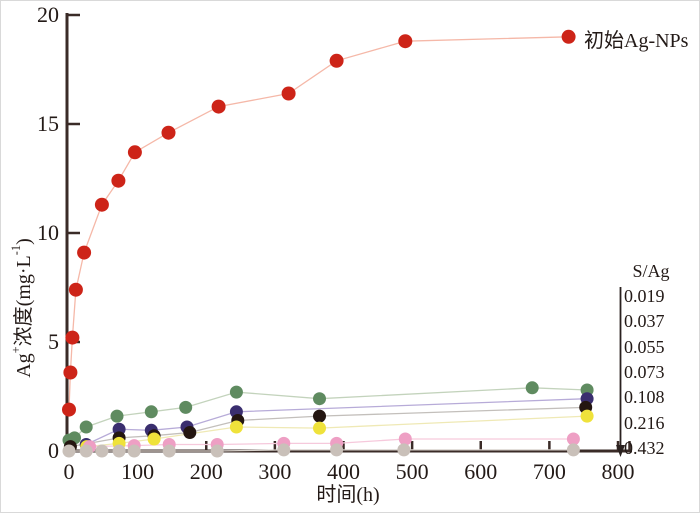  I want to click on y-tick-label: 20, so click(48, 14).